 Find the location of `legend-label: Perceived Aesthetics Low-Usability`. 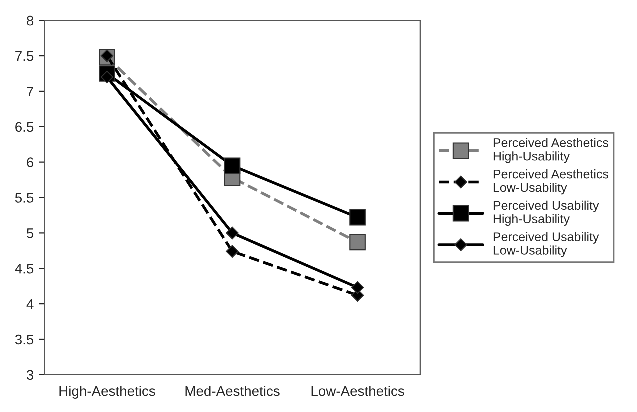

legend-label: Perceived Aesthetics Low-Usability is located at coordinates (551, 182).